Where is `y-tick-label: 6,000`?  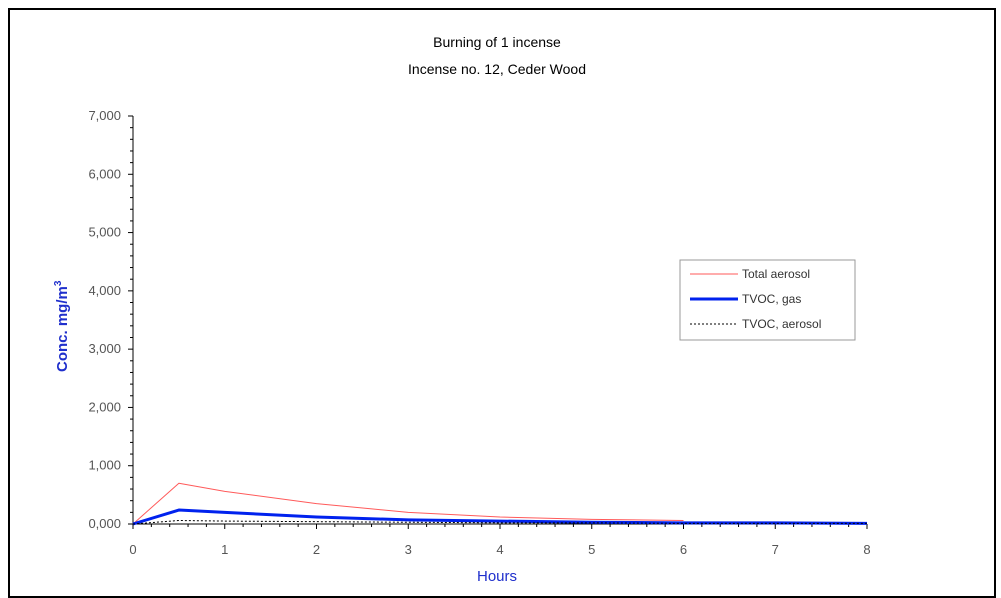
y-tick-label: 6,000 is located at coordinates (104, 173).